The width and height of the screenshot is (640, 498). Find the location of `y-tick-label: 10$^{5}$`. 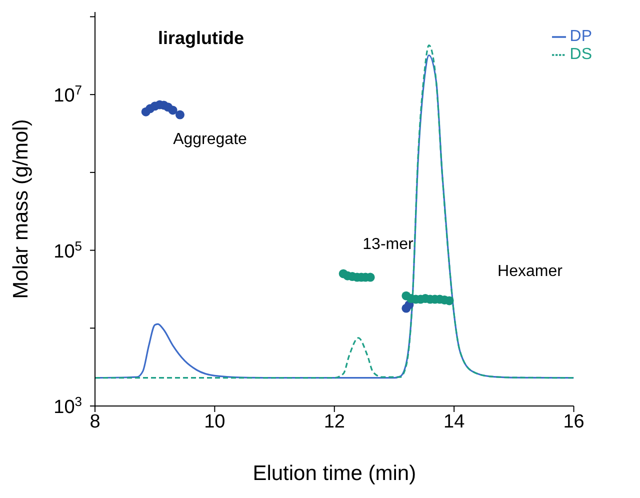

y-tick-label: 10$^{5}$ is located at coordinates (68, 250).